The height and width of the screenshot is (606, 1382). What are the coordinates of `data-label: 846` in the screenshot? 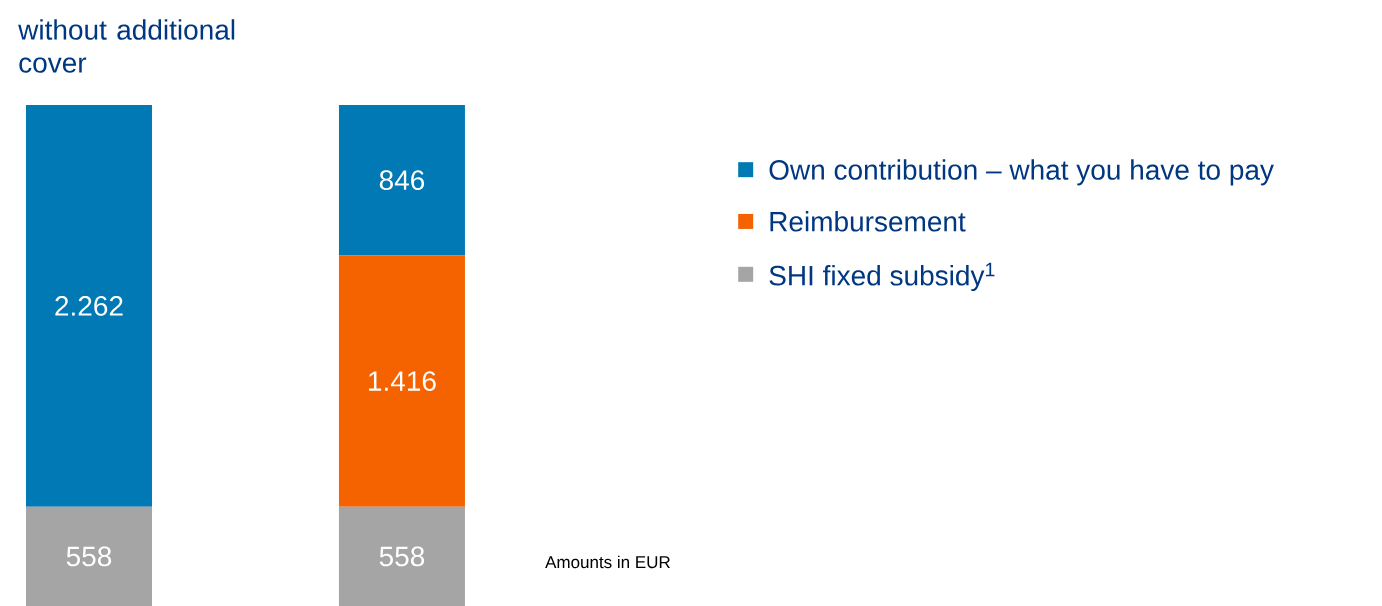 It's located at (402, 180).